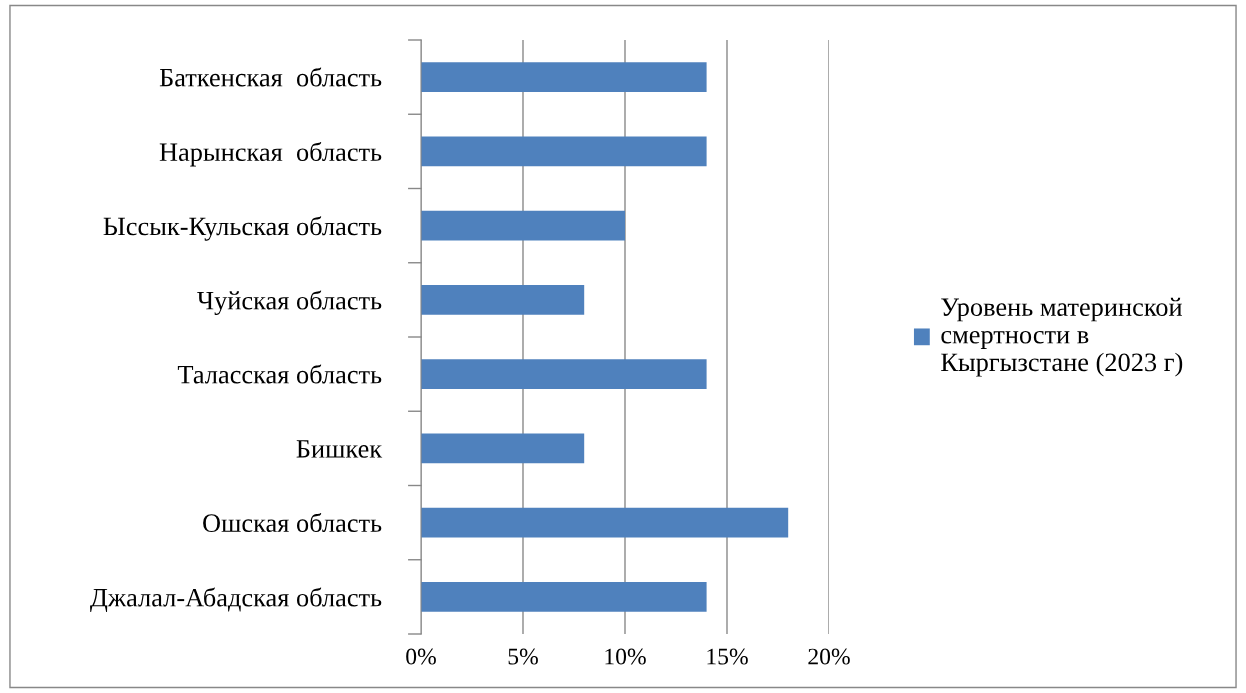  What do you see at coordinates (242, 228) in the screenshot?
I see `y-tick-label: Ыссык-Кульская область` at bounding box center [242, 228].